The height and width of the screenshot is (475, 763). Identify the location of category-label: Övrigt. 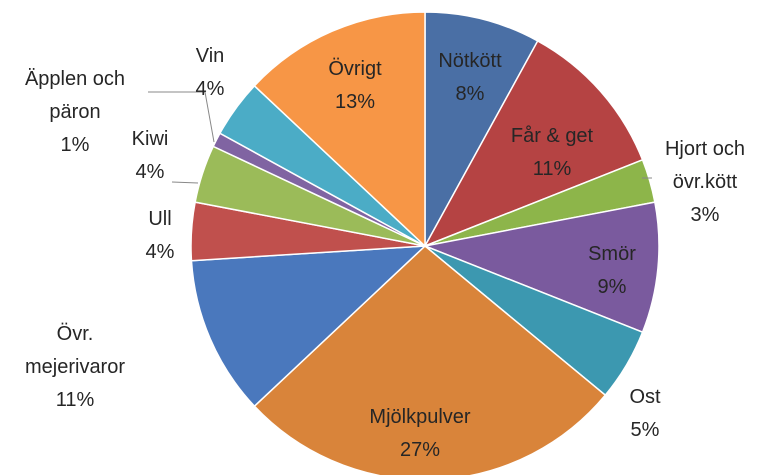
(355, 69).